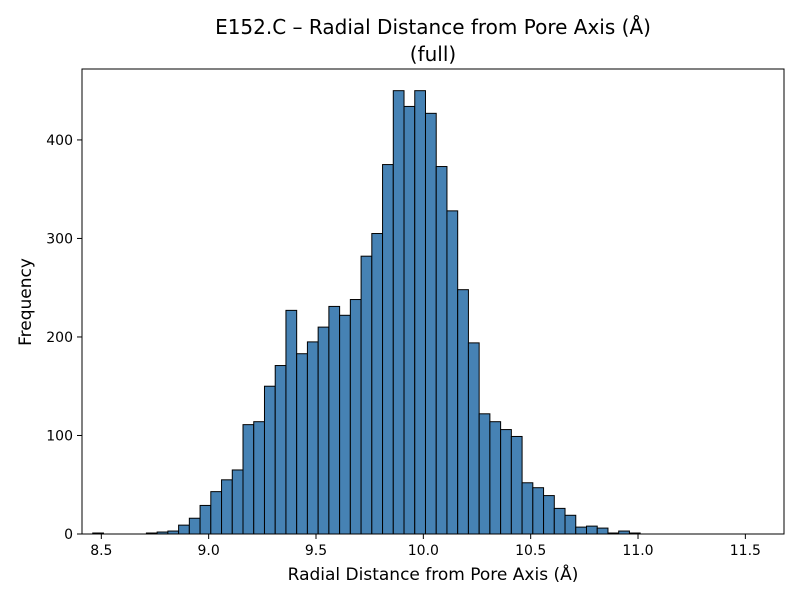  What do you see at coordinates (68, 535) in the screenshot?
I see `y-tick-label: 0` at bounding box center [68, 535].